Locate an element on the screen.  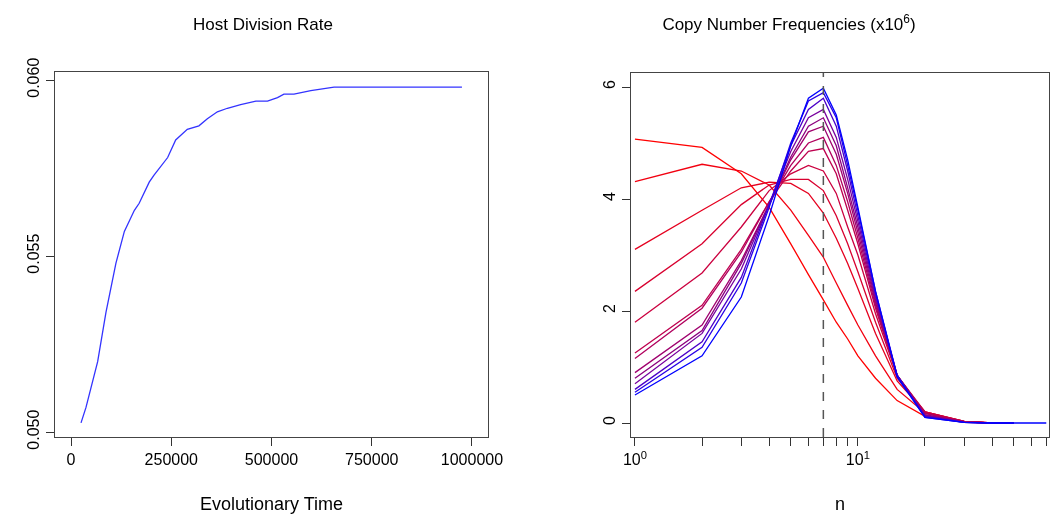
x-tick-label: 10$^{0}$ is located at coordinates (634, 458).